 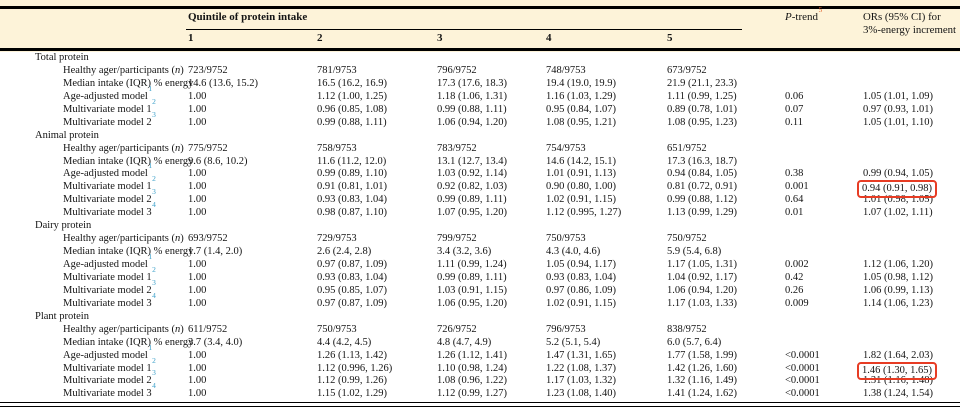 I want to click on section-title: Plant protein, so click(x=62, y=316).